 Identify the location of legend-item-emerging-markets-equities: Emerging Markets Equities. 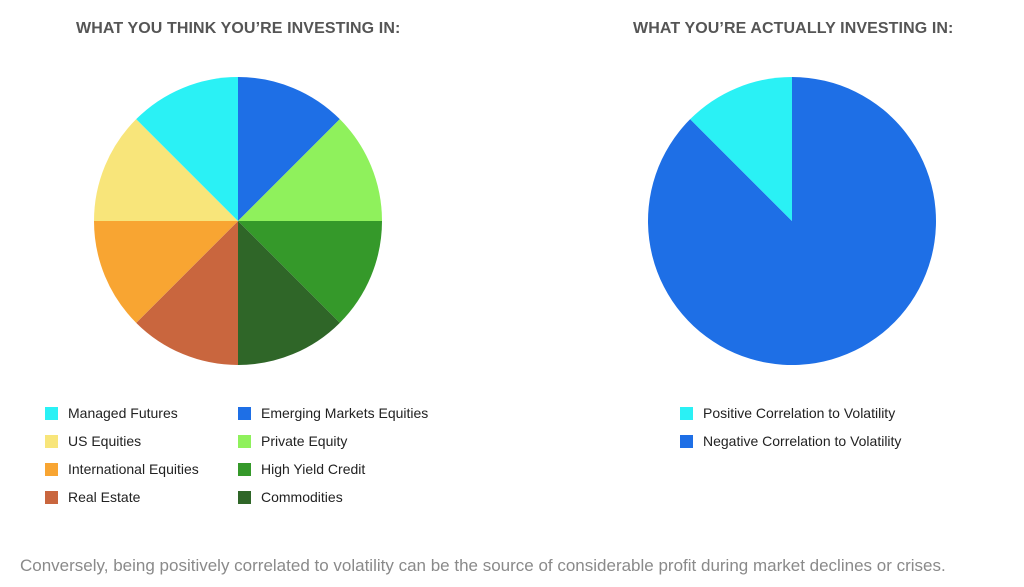
(333, 413).